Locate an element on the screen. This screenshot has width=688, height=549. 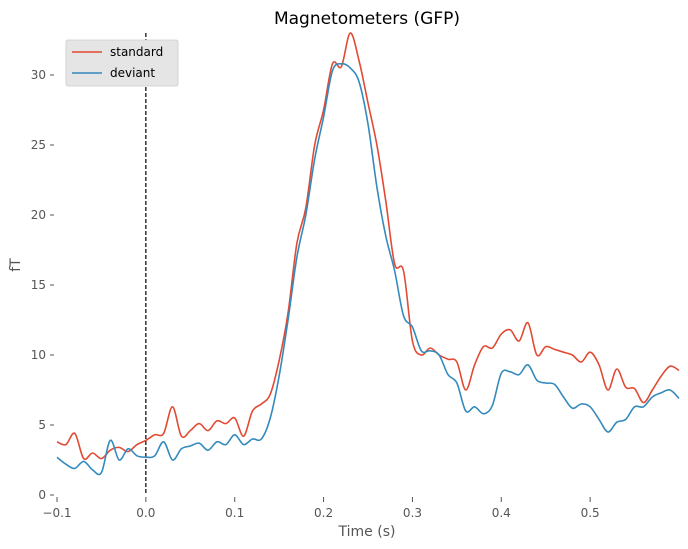
y-tick-label: 0 is located at coordinates (42, 495).